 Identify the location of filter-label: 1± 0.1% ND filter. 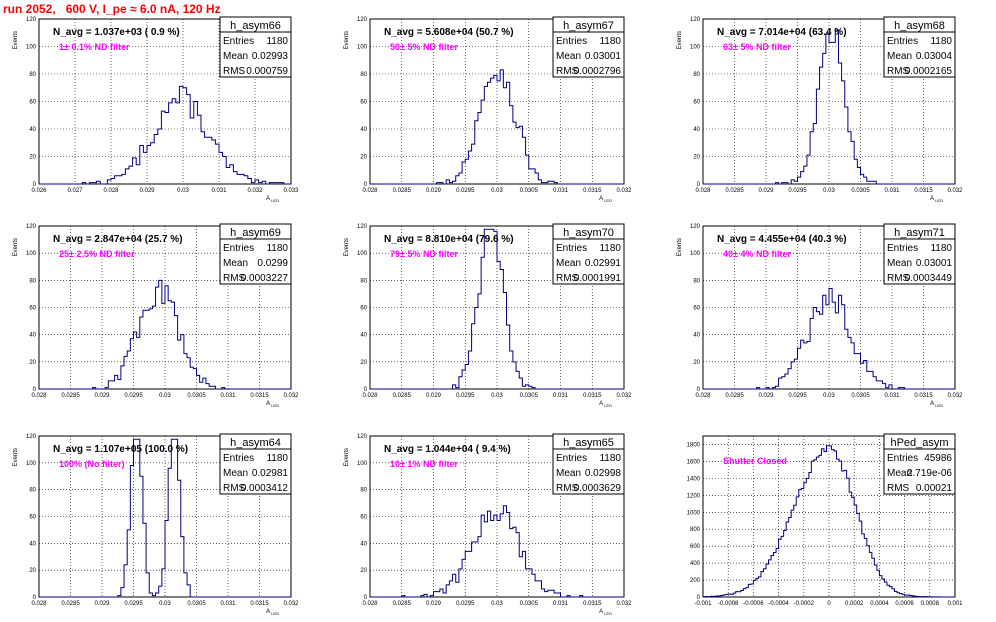
(94, 47).